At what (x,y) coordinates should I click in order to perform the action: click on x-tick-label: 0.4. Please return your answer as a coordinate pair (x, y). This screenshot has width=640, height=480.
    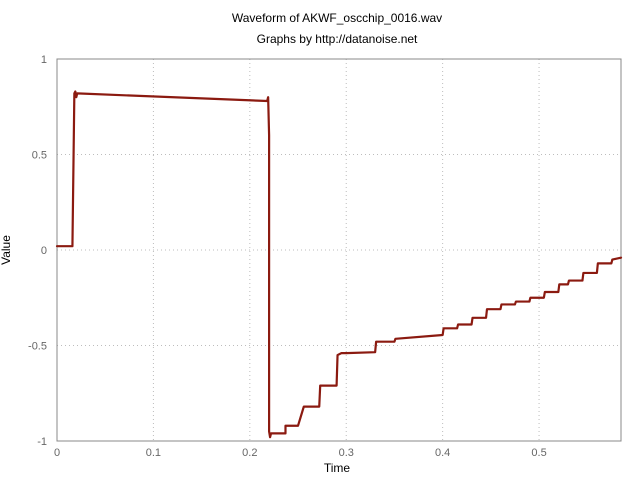
    Looking at the image, I should click on (442, 453).